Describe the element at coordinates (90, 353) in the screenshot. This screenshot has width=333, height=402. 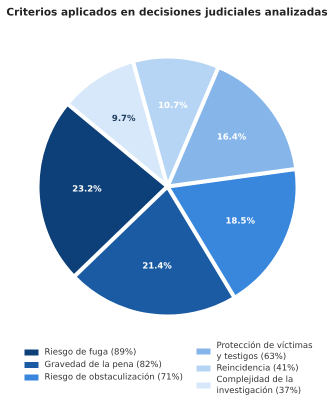
I see `legend-label: Riesgo de fuga (89%)` at that location.